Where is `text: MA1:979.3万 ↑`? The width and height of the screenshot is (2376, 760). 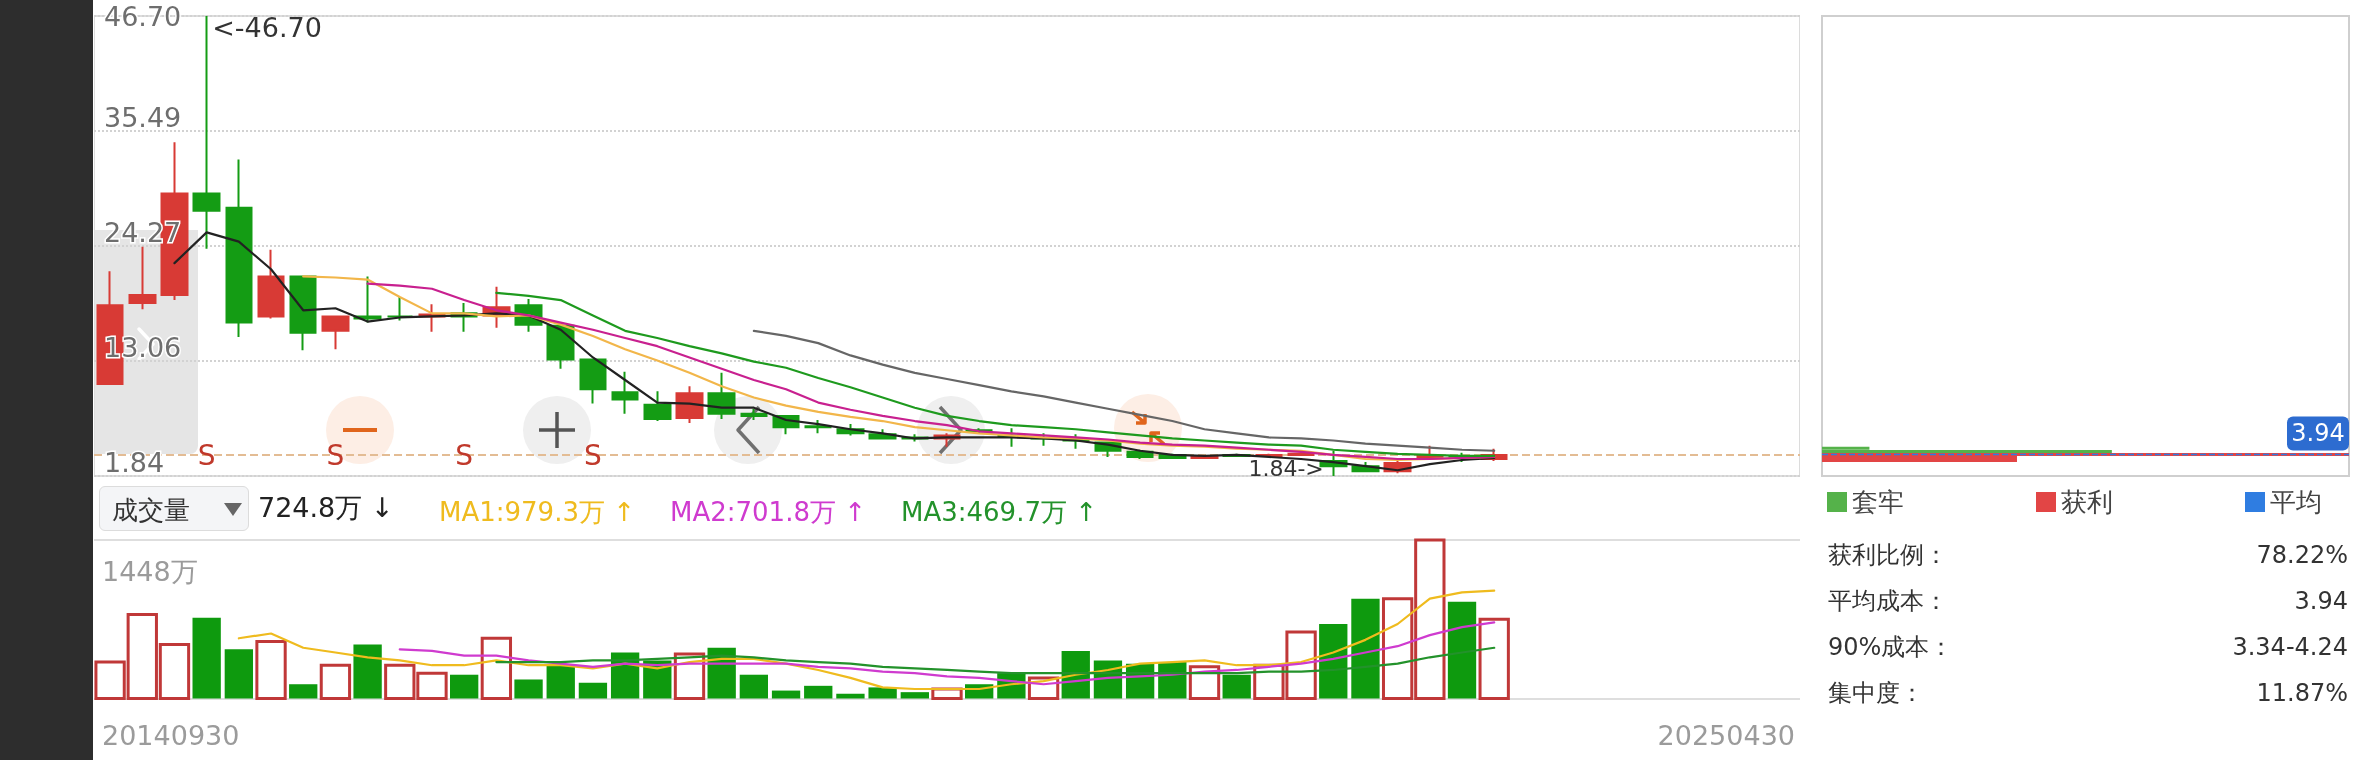 text: MA1:979.3万 ↑ is located at coordinates (537, 512).